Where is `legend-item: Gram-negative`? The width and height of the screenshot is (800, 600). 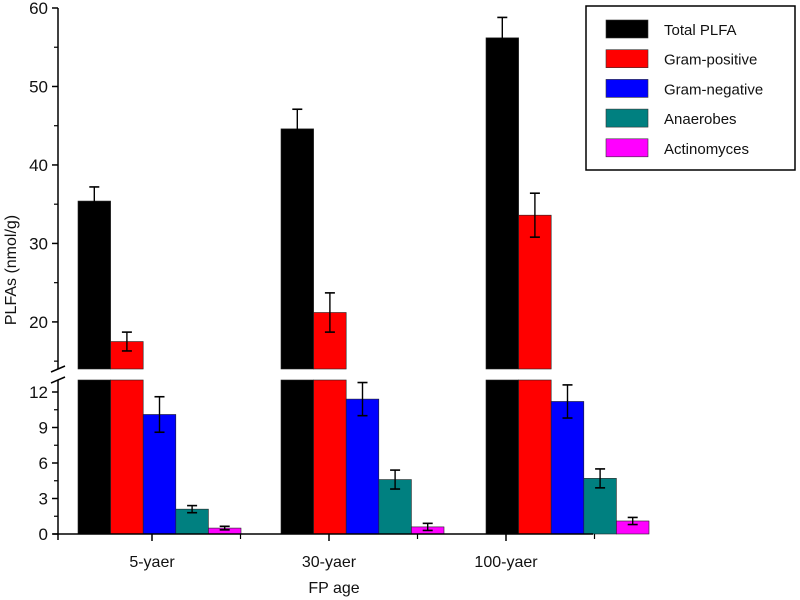 legend-item: Gram-negative is located at coordinates (684, 88).